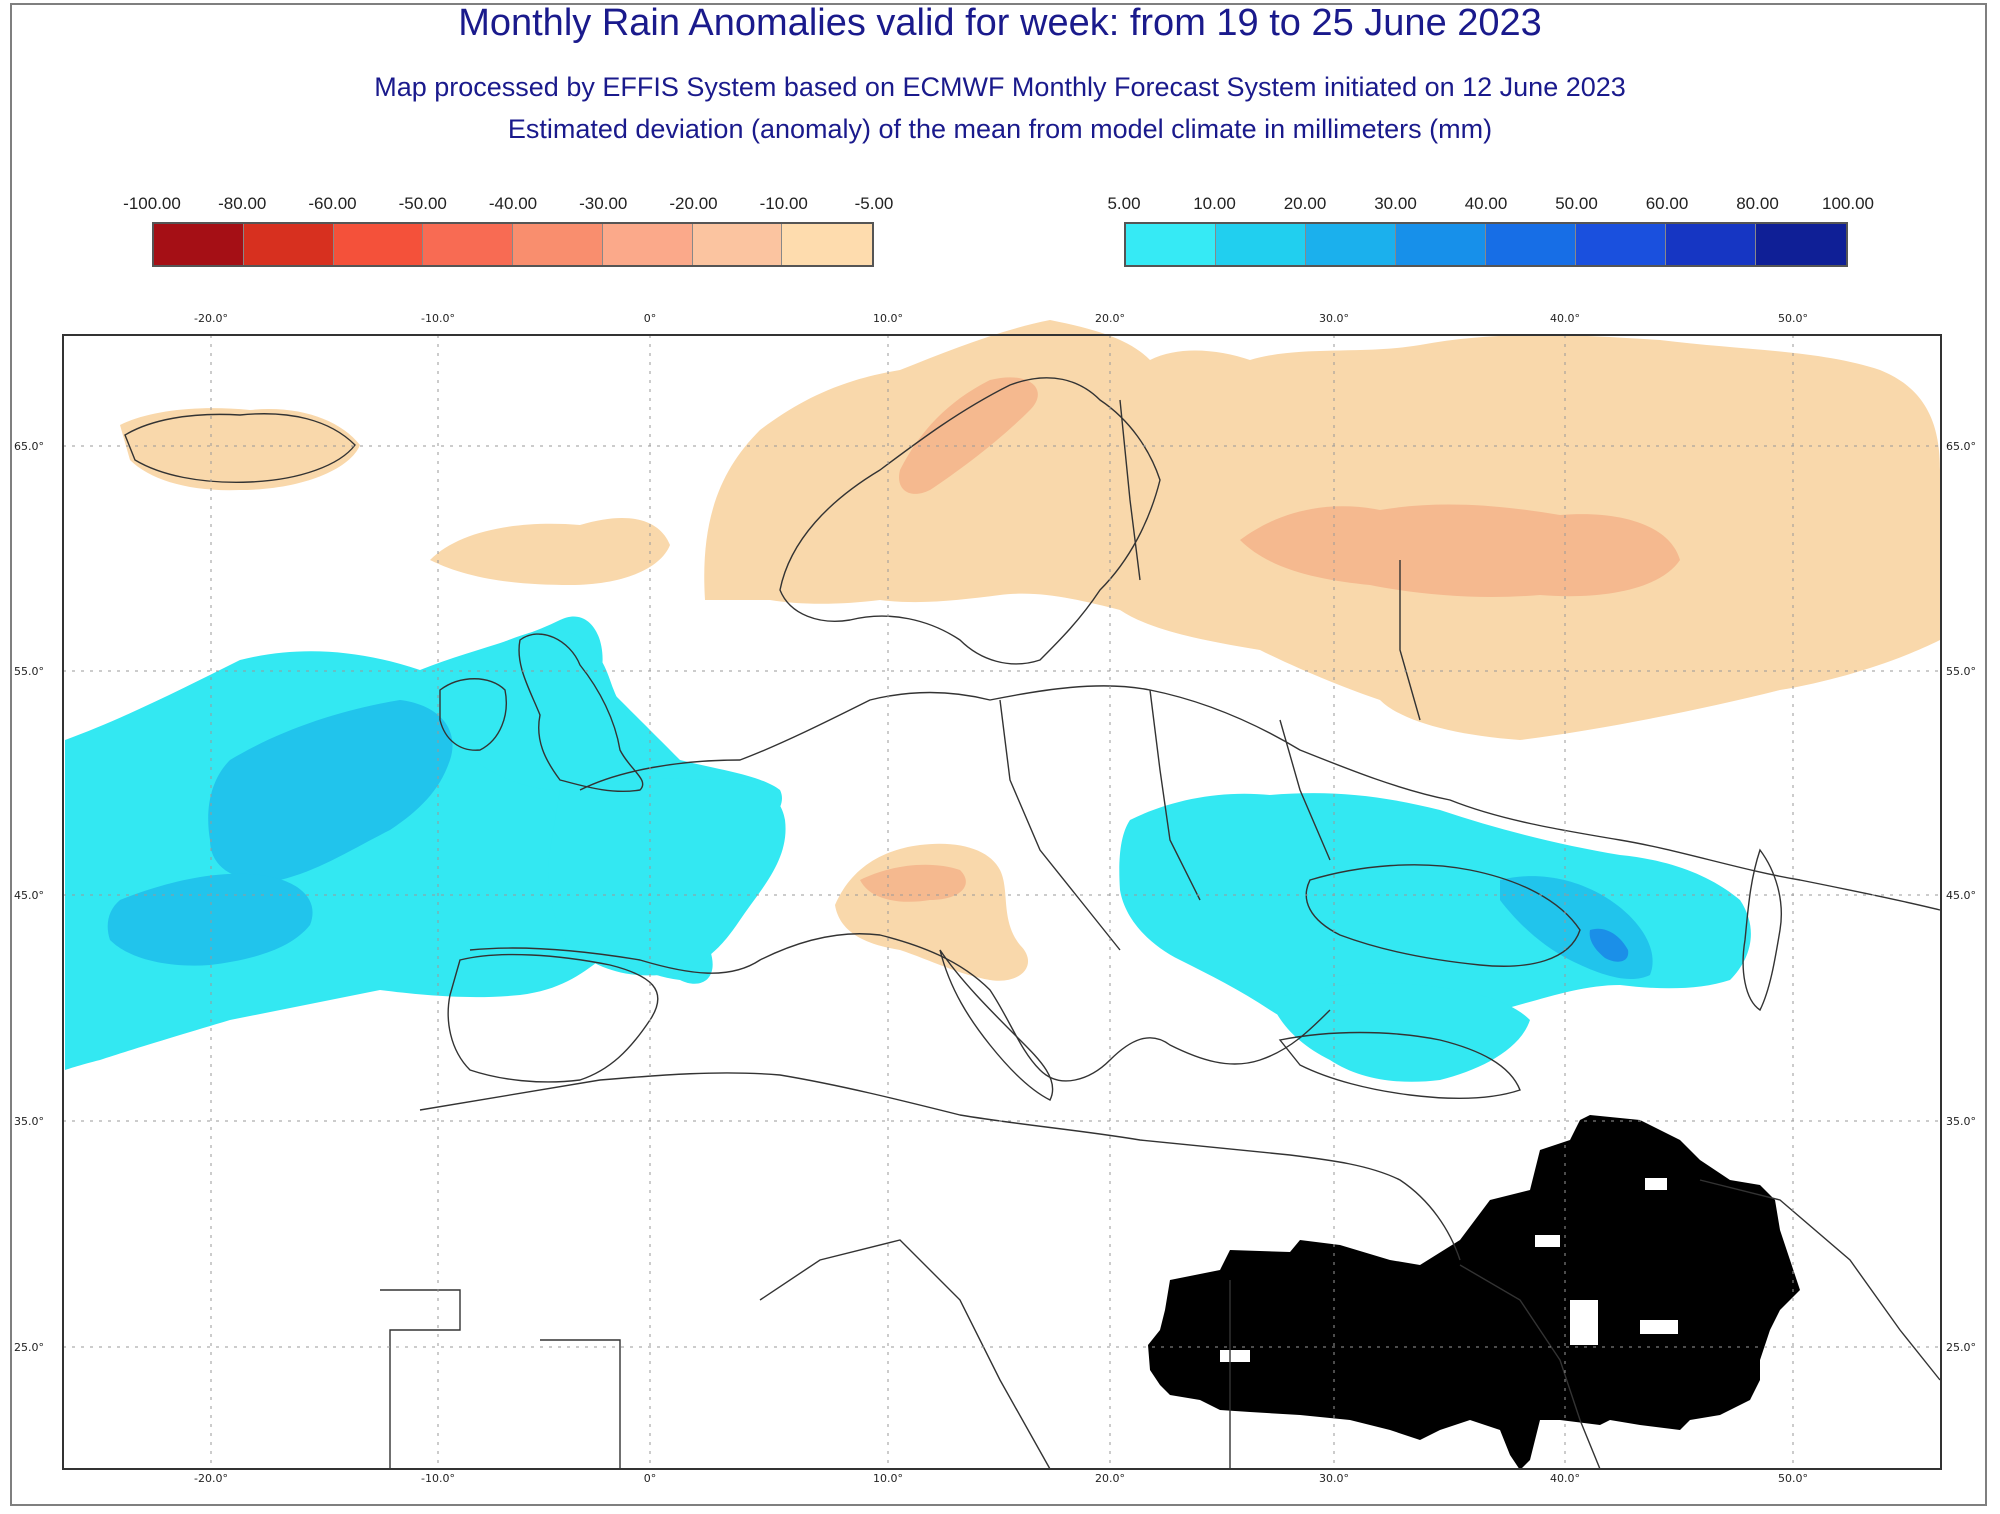 Image resolution: width=2000 pixels, height=1514 pixels. What do you see at coordinates (242, 203) in the screenshot?
I see `negative-label: -80.00` at bounding box center [242, 203].